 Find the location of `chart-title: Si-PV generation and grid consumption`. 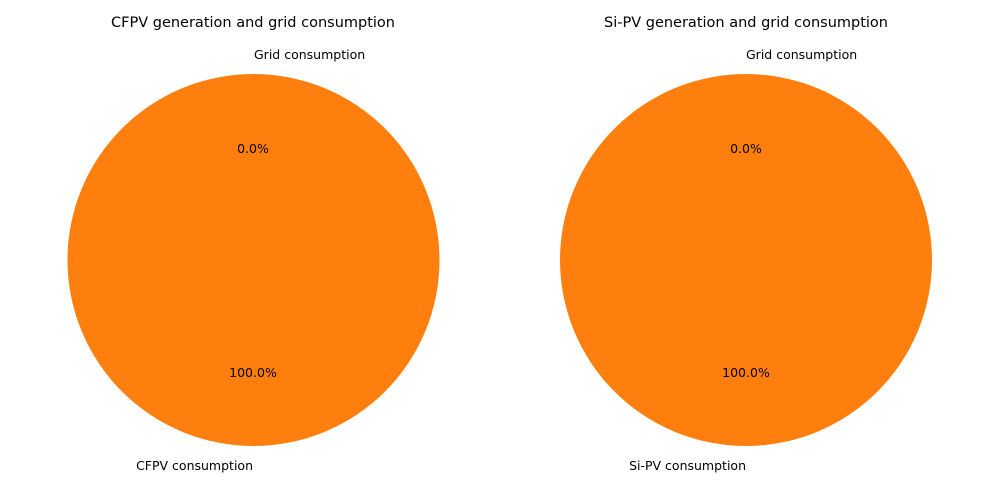

chart-title: Si-PV generation and grid consumption is located at coordinates (746, 23).